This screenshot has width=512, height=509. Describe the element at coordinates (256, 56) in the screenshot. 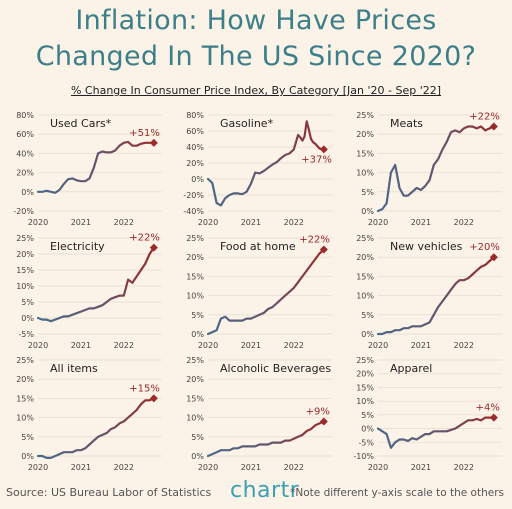

I see `page-title-line2: Changed In The US Since 2020?` at that location.